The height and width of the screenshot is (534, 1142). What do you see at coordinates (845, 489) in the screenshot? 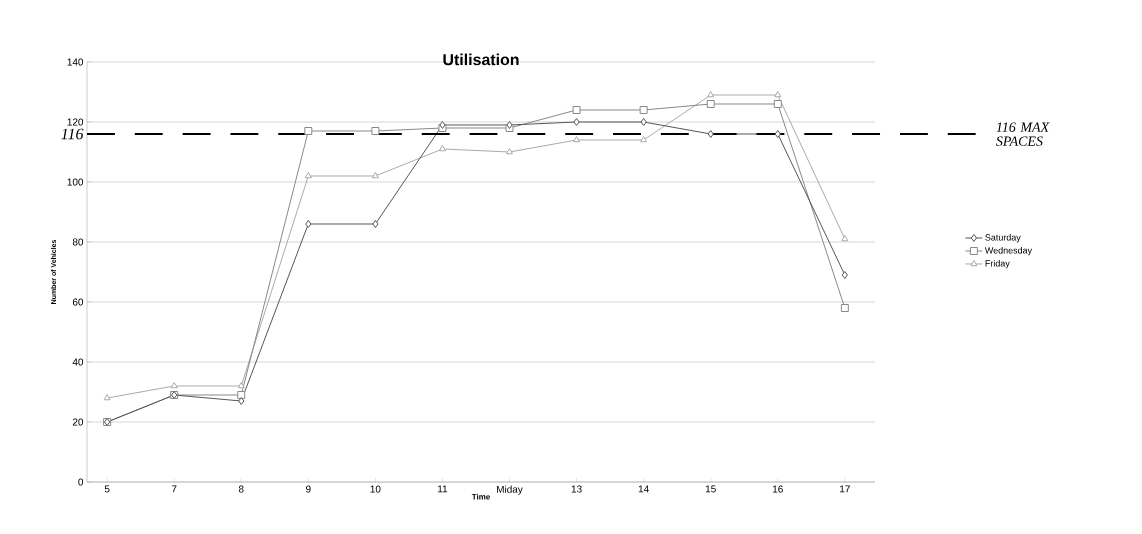
I see `x-tick-label: 17` at bounding box center [845, 489].